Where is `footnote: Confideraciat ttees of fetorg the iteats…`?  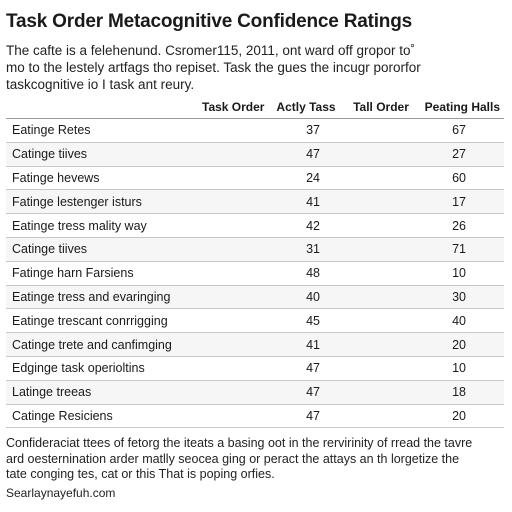
footnote: Confideraciat ttees of fetorg the iteats… is located at coordinates (256, 459).